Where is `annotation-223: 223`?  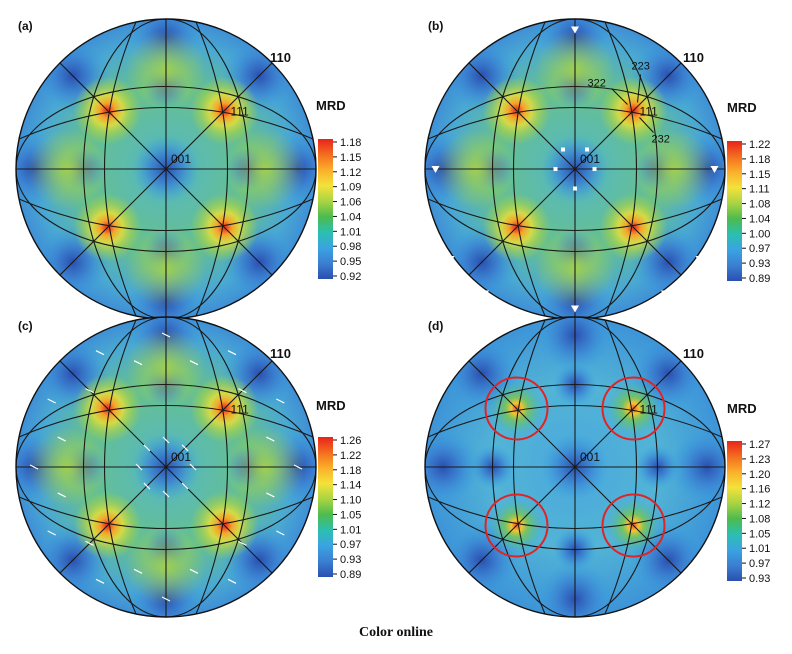 annotation-223: 223 is located at coordinates (641, 67).